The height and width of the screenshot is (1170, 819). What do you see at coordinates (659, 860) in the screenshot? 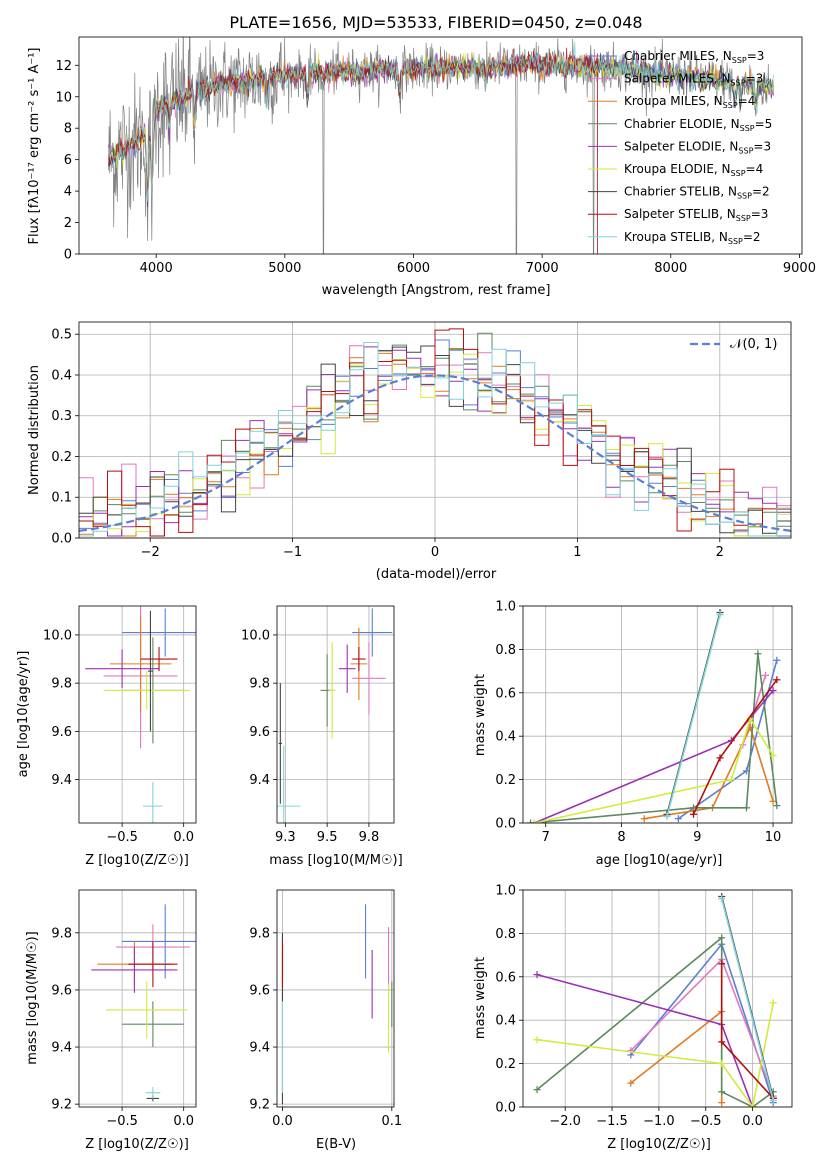
I see `weight-age-xlabel: age [log10(age/yr)]` at bounding box center [659, 860].